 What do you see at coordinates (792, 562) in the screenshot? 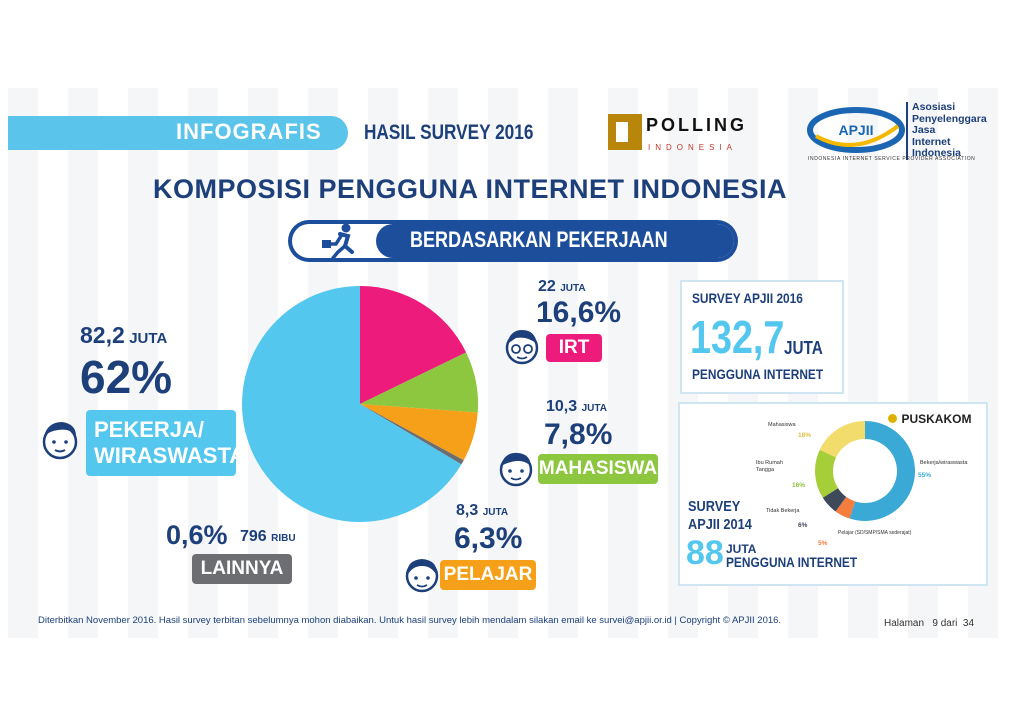
I see `survey-2014-caption: PENGGUNA INTERNET` at bounding box center [792, 562].